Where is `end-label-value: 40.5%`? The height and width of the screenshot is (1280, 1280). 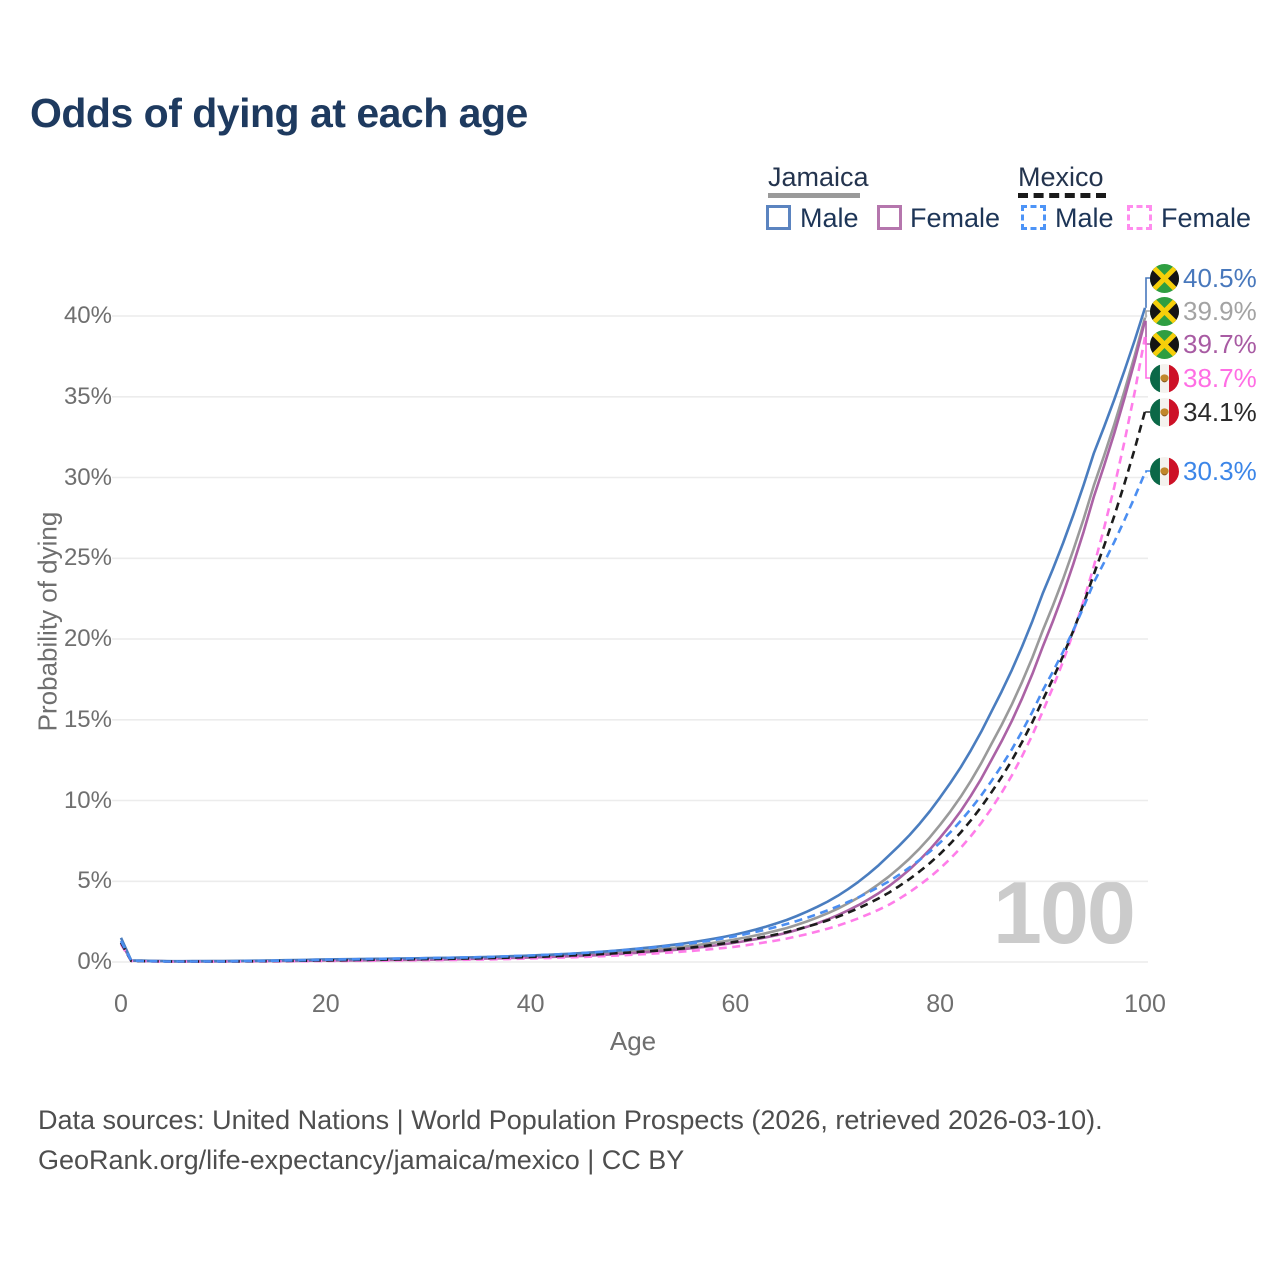
end-label-value: 40.5% is located at coordinates (1220, 277).